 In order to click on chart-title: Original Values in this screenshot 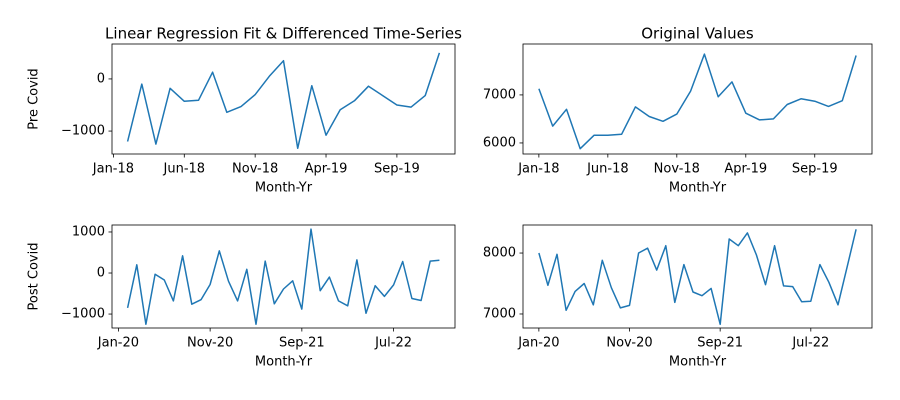, I will do `click(697, 34)`.